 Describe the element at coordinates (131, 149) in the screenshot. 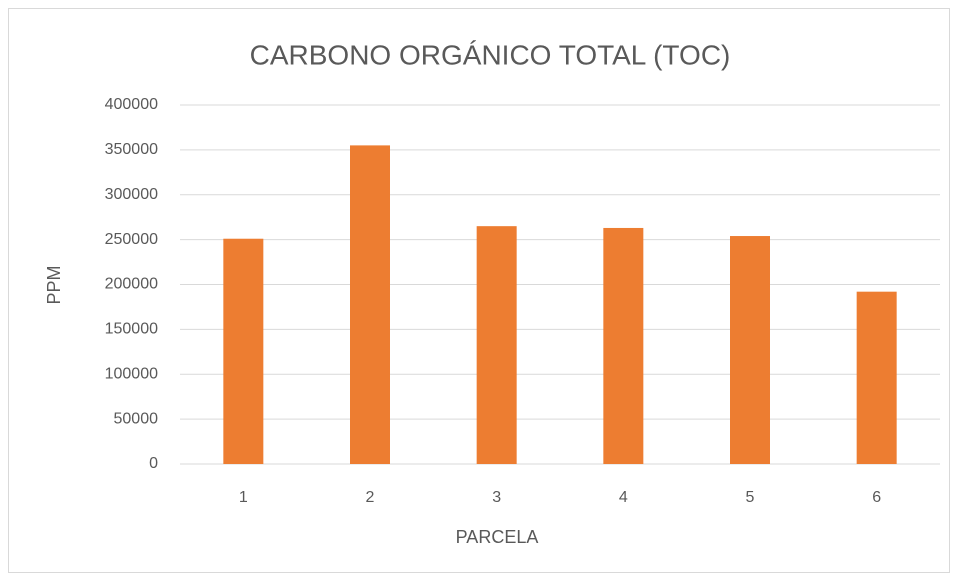

I see `y-tick-label: 350000` at that location.